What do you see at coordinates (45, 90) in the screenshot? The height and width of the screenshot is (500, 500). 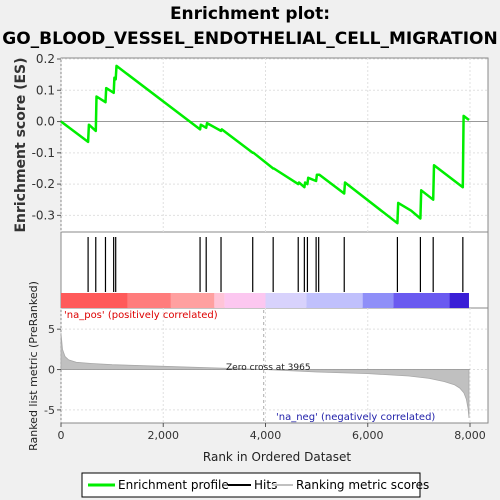 I see `es-y-tick-label: 0.1` at bounding box center [45, 90].